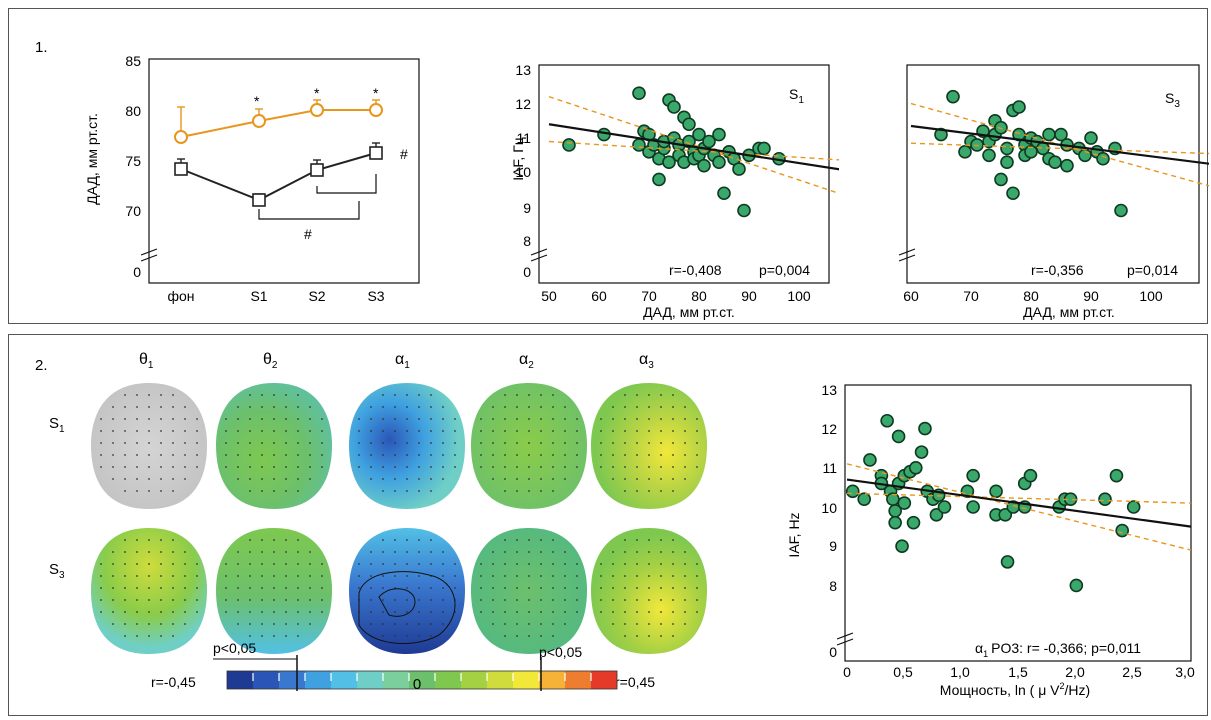 This screenshot has height=720, width=1211. Describe the element at coordinates (1059, 153) in the screenshot. I see `chart-c-plot` at that location.